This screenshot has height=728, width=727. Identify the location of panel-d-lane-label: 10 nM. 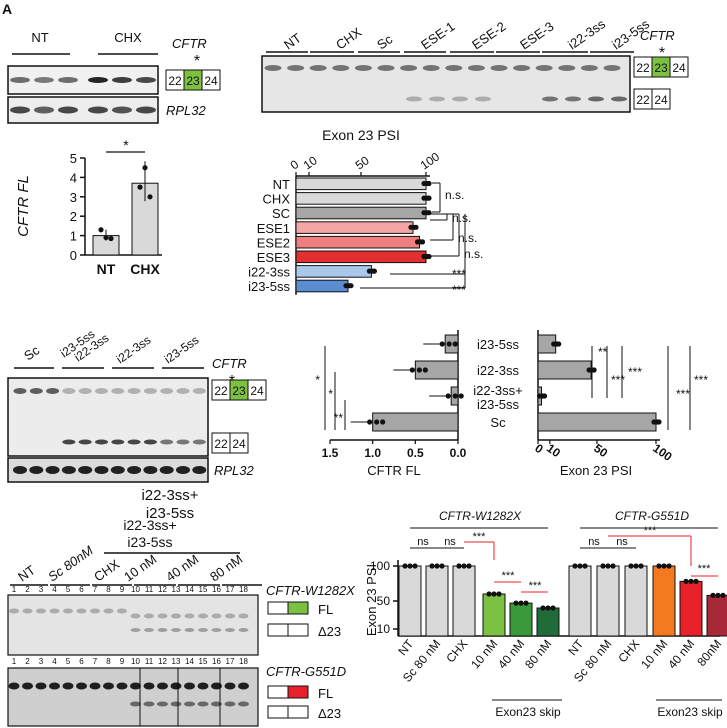
(140, 567).